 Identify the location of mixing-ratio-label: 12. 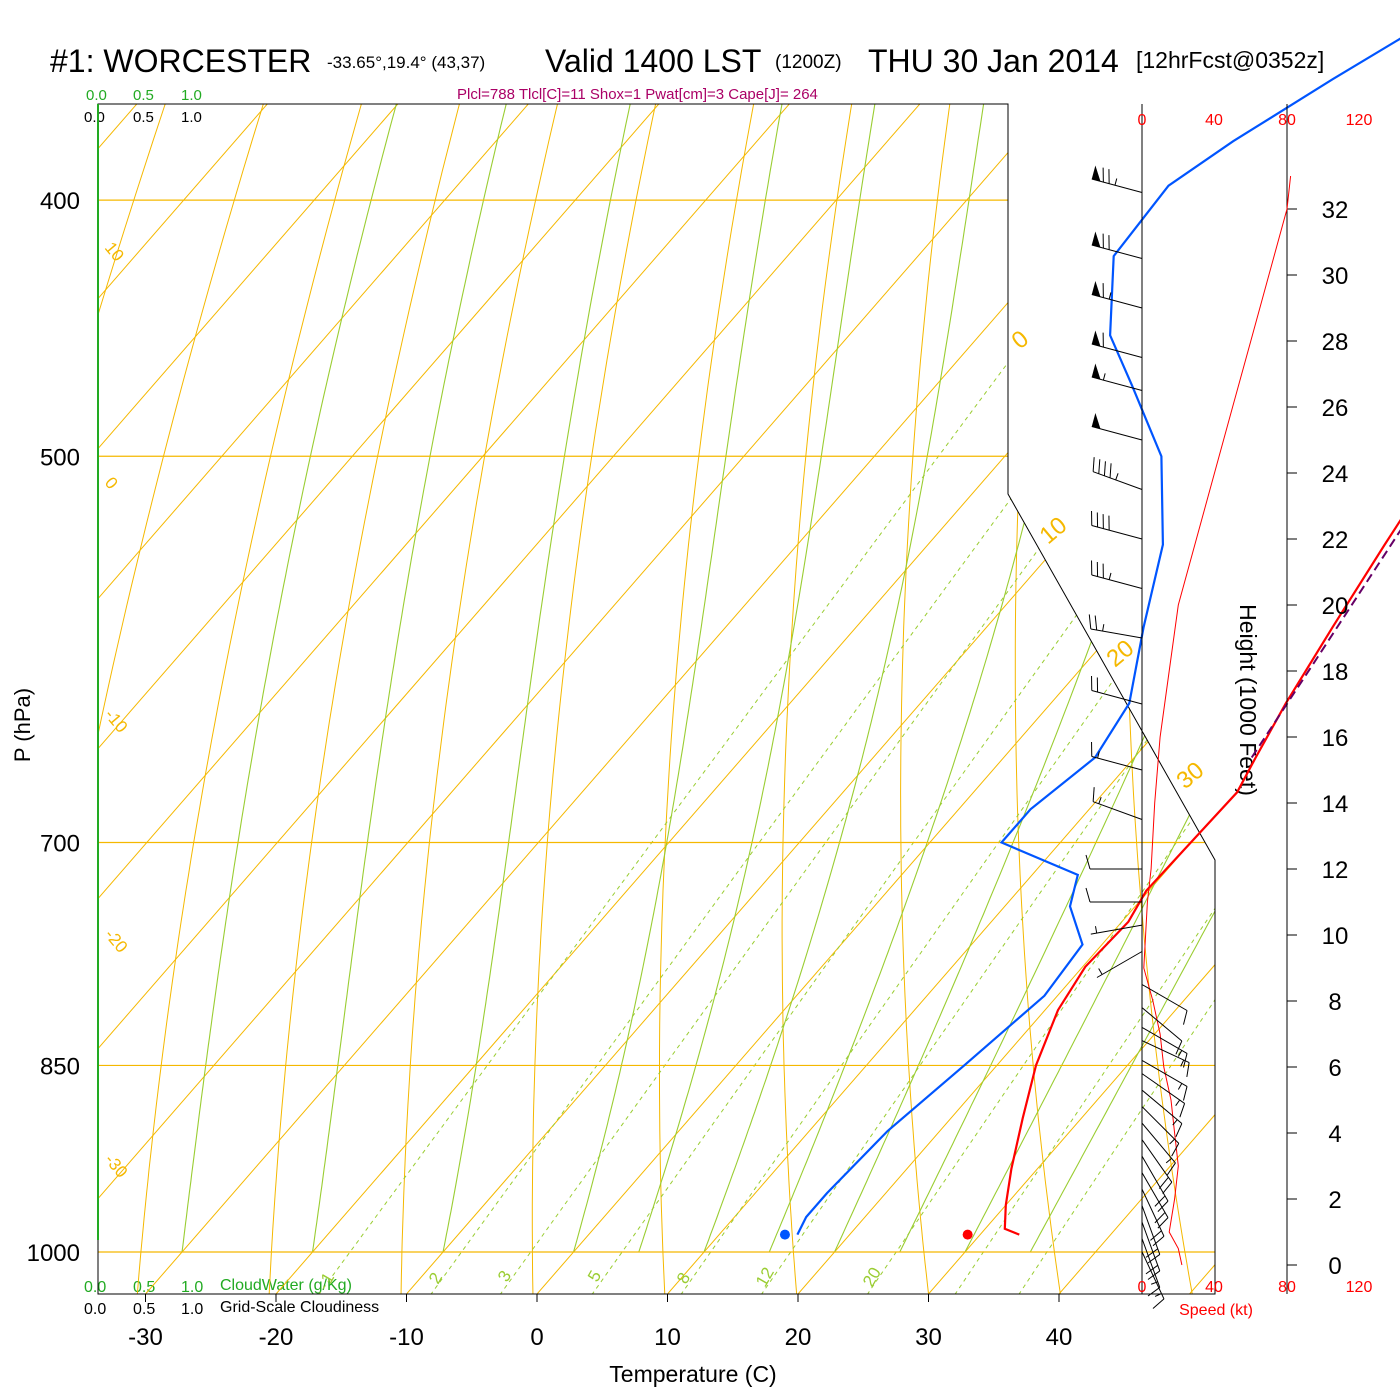
(765, 1277).